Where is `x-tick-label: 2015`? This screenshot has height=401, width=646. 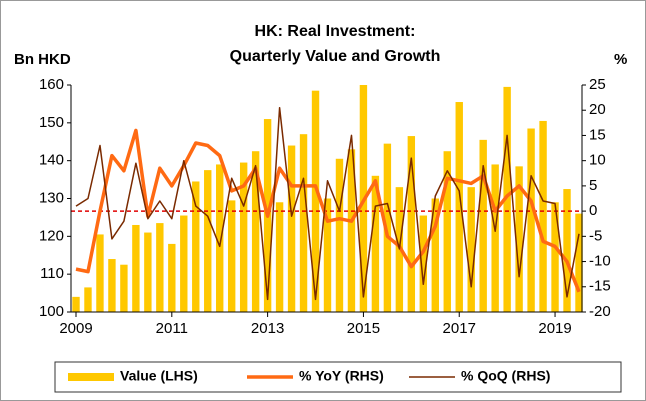 x-tick-label: 2015 is located at coordinates (363, 328).